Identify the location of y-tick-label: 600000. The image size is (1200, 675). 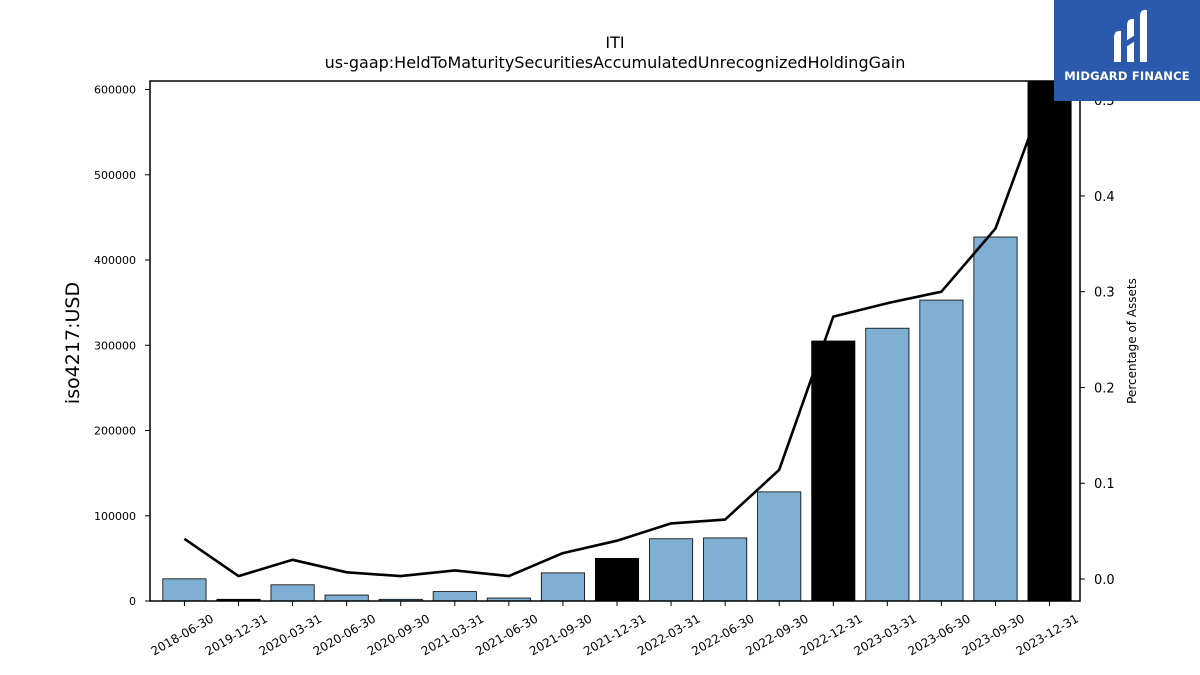
(115, 90).